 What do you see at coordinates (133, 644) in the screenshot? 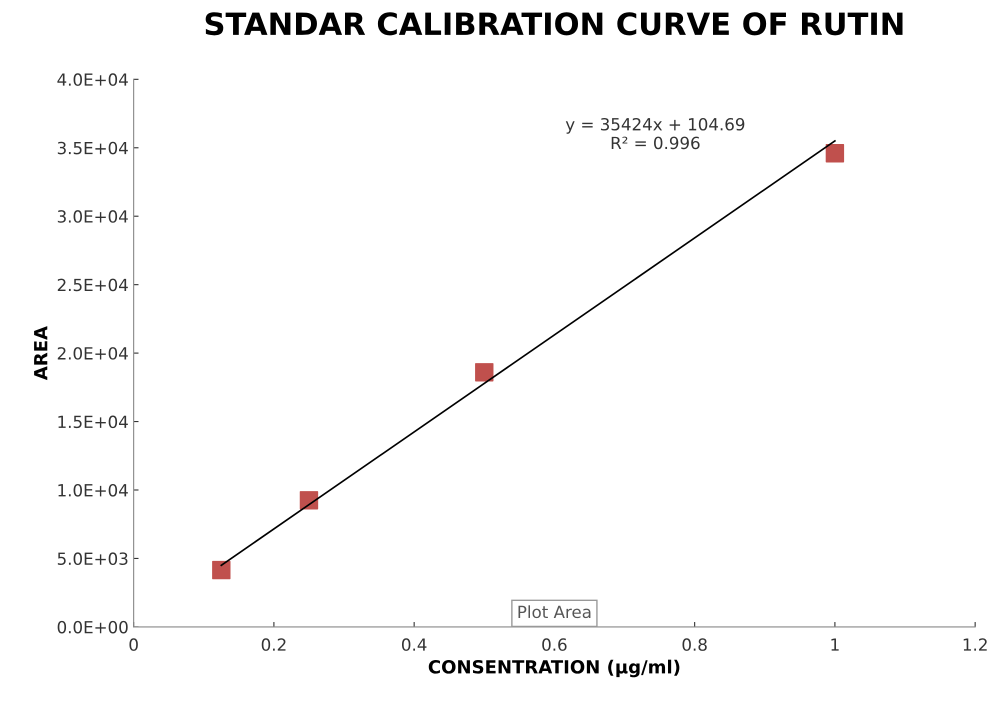
I see `x-tick-label: 0` at bounding box center [133, 644].